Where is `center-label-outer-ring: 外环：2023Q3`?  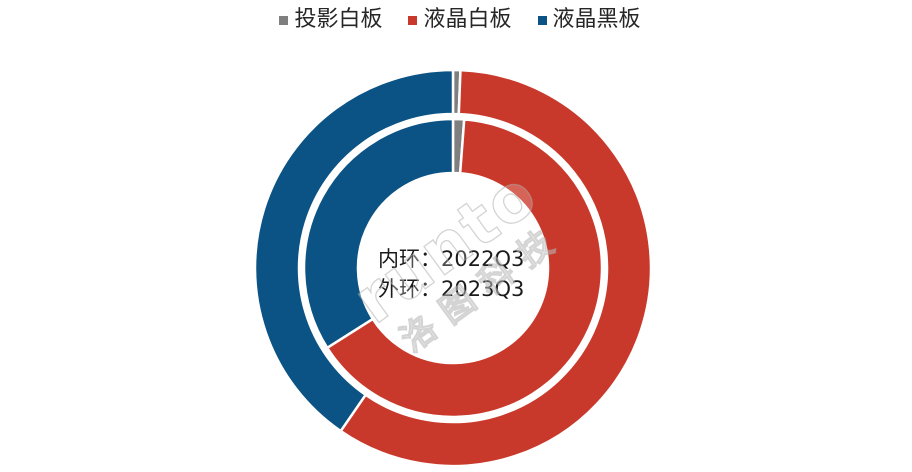
center-label-outer-ring: 外环：2023Q3 is located at coordinates (451, 289).